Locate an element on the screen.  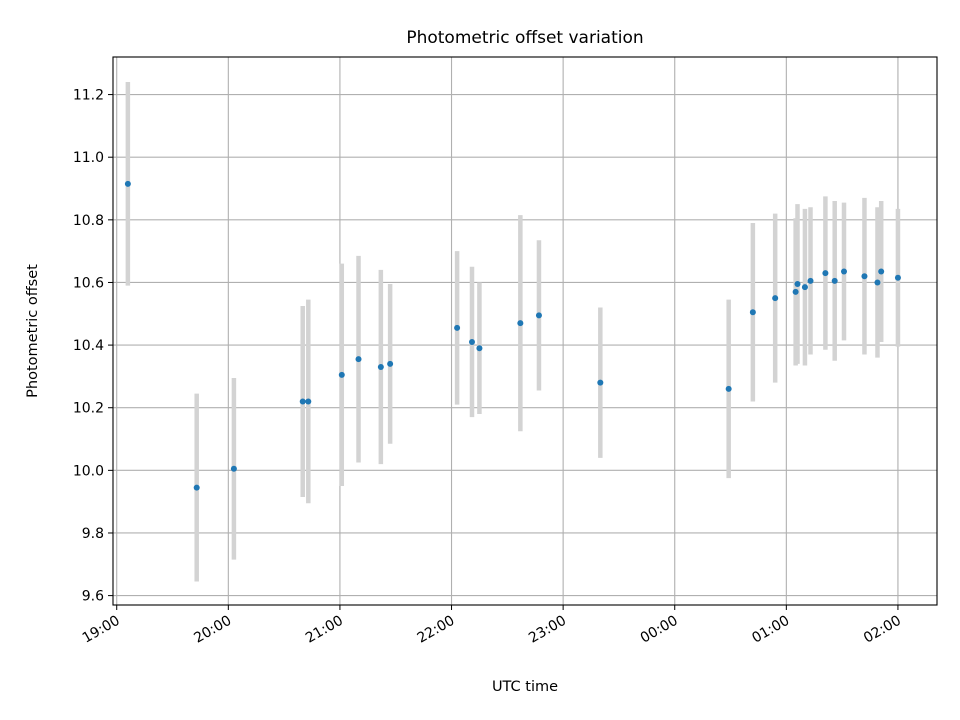
x-tick-label: 23:00 is located at coordinates (547, 630).